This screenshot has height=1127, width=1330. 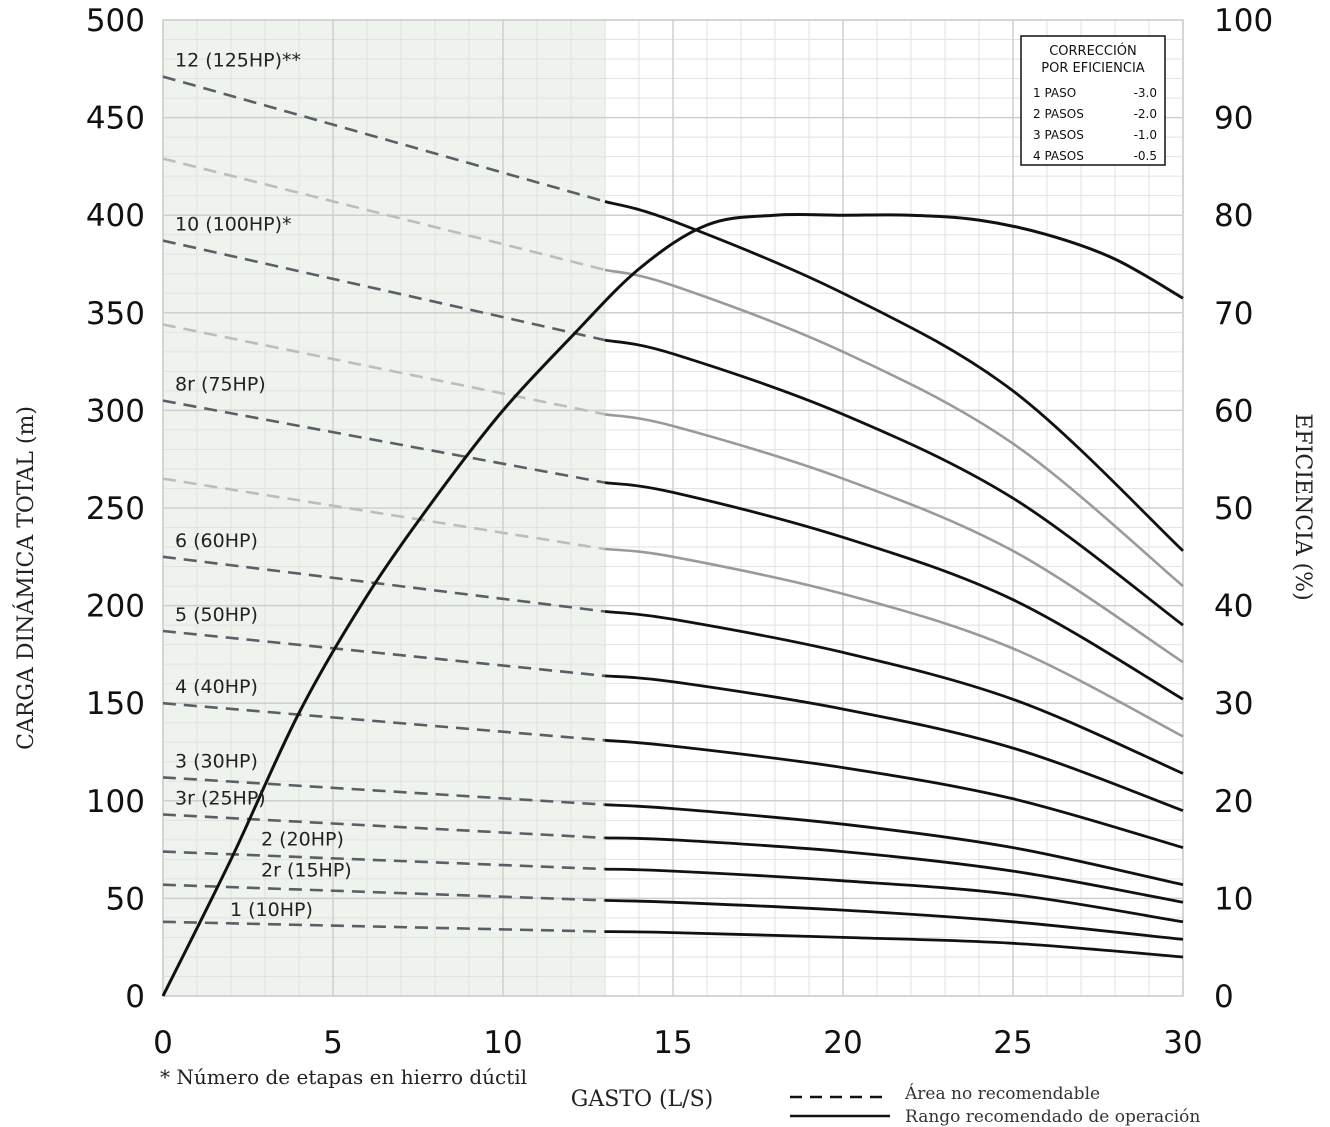 I want to click on correction-box-frame, so click(x=1093, y=100).